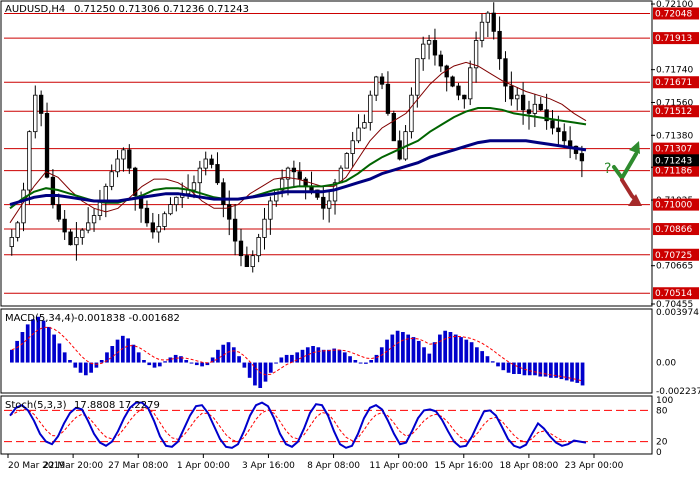 The height and width of the screenshot is (500, 700). I want to click on time-tick-label: 3 Apr 16:00, so click(268, 466).